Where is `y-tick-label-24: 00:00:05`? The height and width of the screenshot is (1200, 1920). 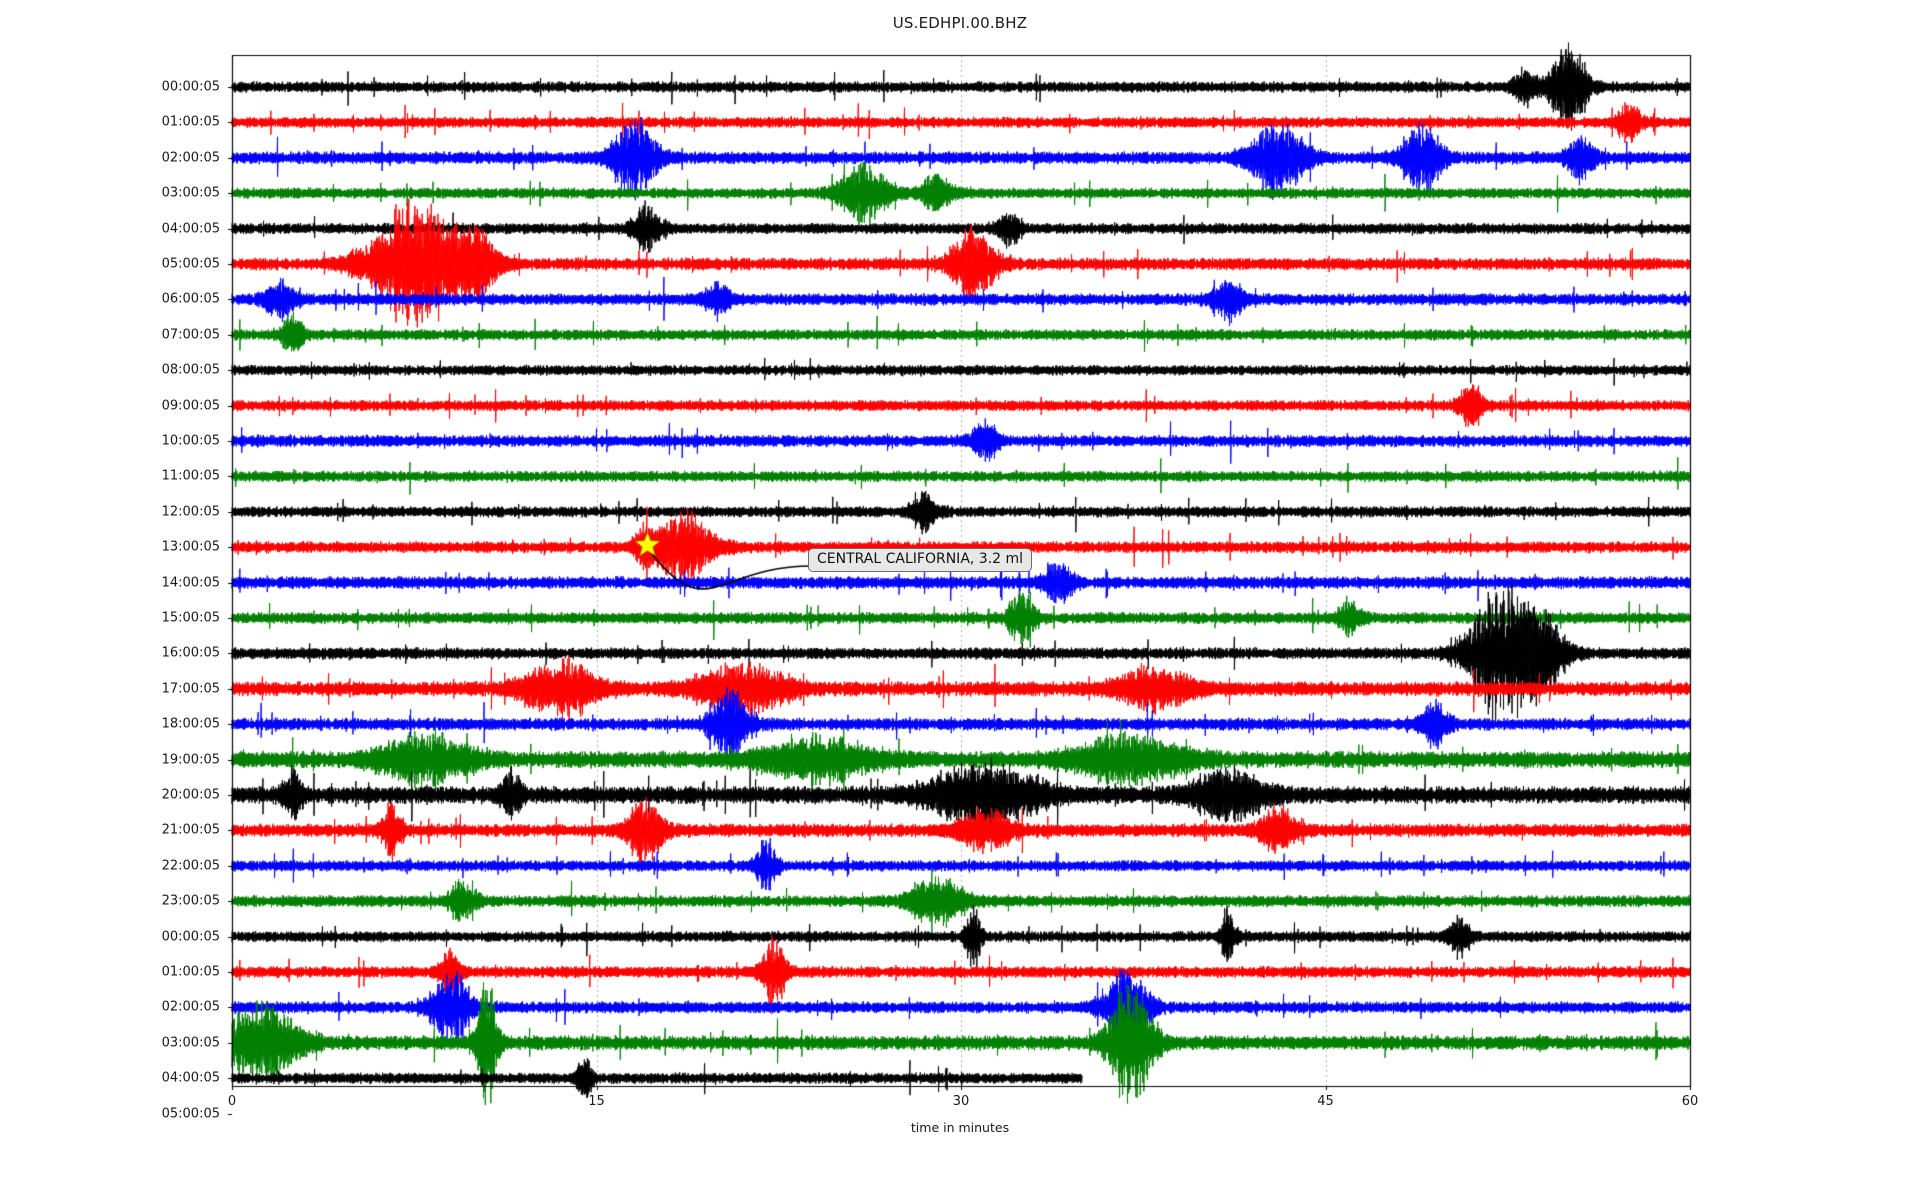 y-tick-label-24: 00:00:05 is located at coordinates (190, 937).